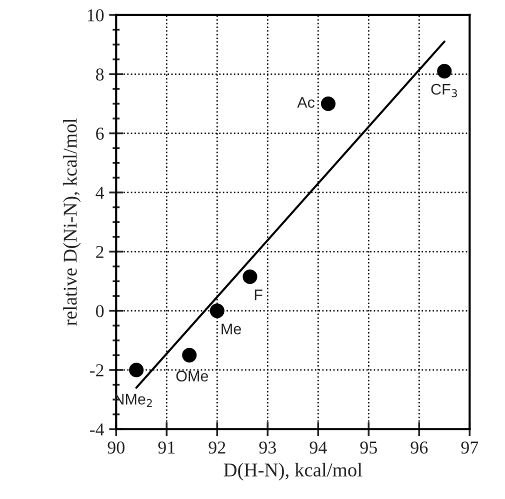 The image size is (505, 499). What do you see at coordinates (231, 329) in the screenshot?
I see `annotation: Me` at bounding box center [231, 329].